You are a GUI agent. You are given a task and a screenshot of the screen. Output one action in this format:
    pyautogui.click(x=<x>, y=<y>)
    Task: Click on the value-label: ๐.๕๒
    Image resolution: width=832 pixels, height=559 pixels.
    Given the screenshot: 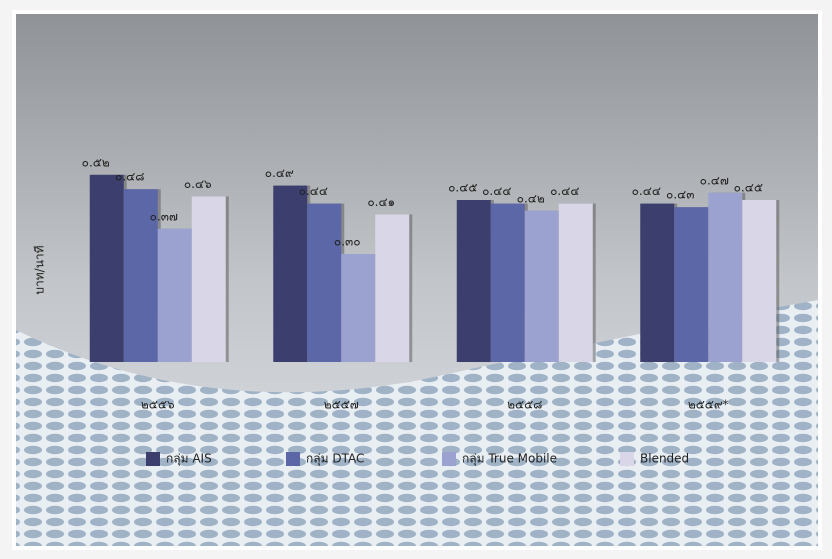 What is the action you would take?
    pyautogui.click(x=96, y=162)
    